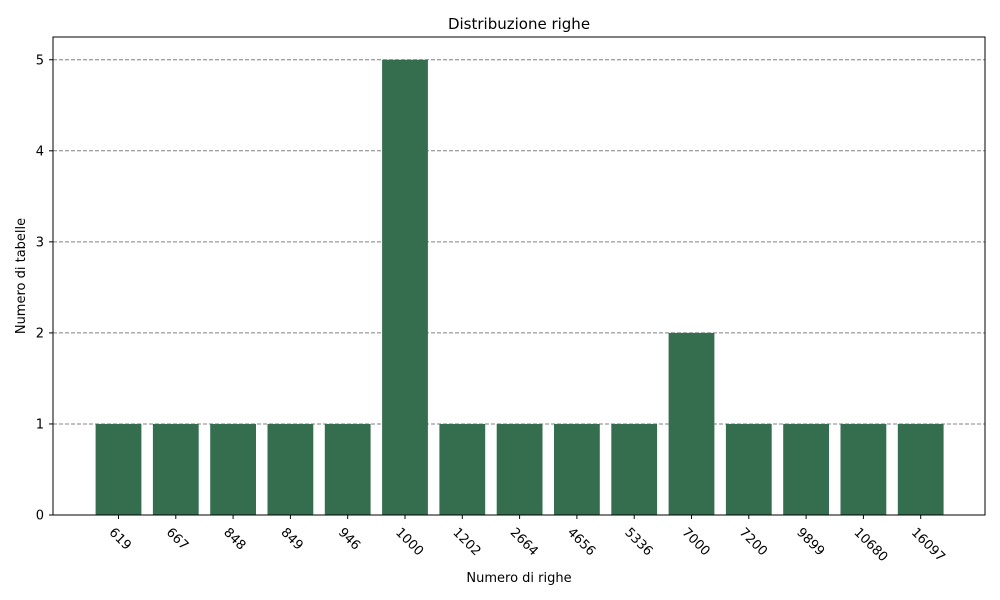  What do you see at coordinates (40, 333) in the screenshot?
I see `y-tick-label: 2` at bounding box center [40, 333].